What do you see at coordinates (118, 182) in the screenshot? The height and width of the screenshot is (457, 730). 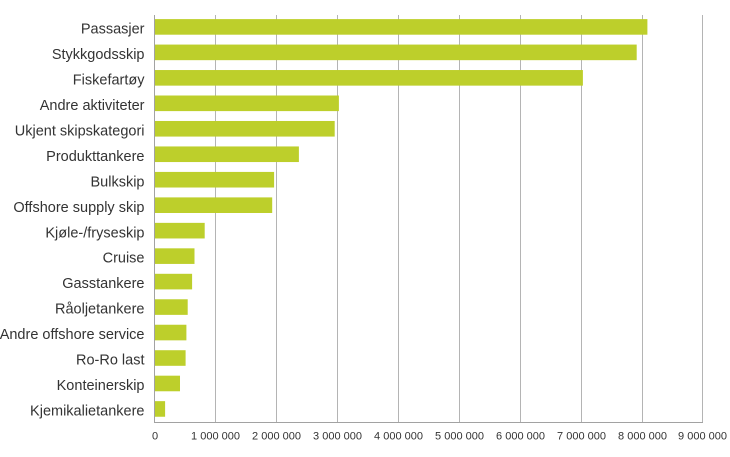 I see `svg-text: Bulkskip` at bounding box center [118, 182].